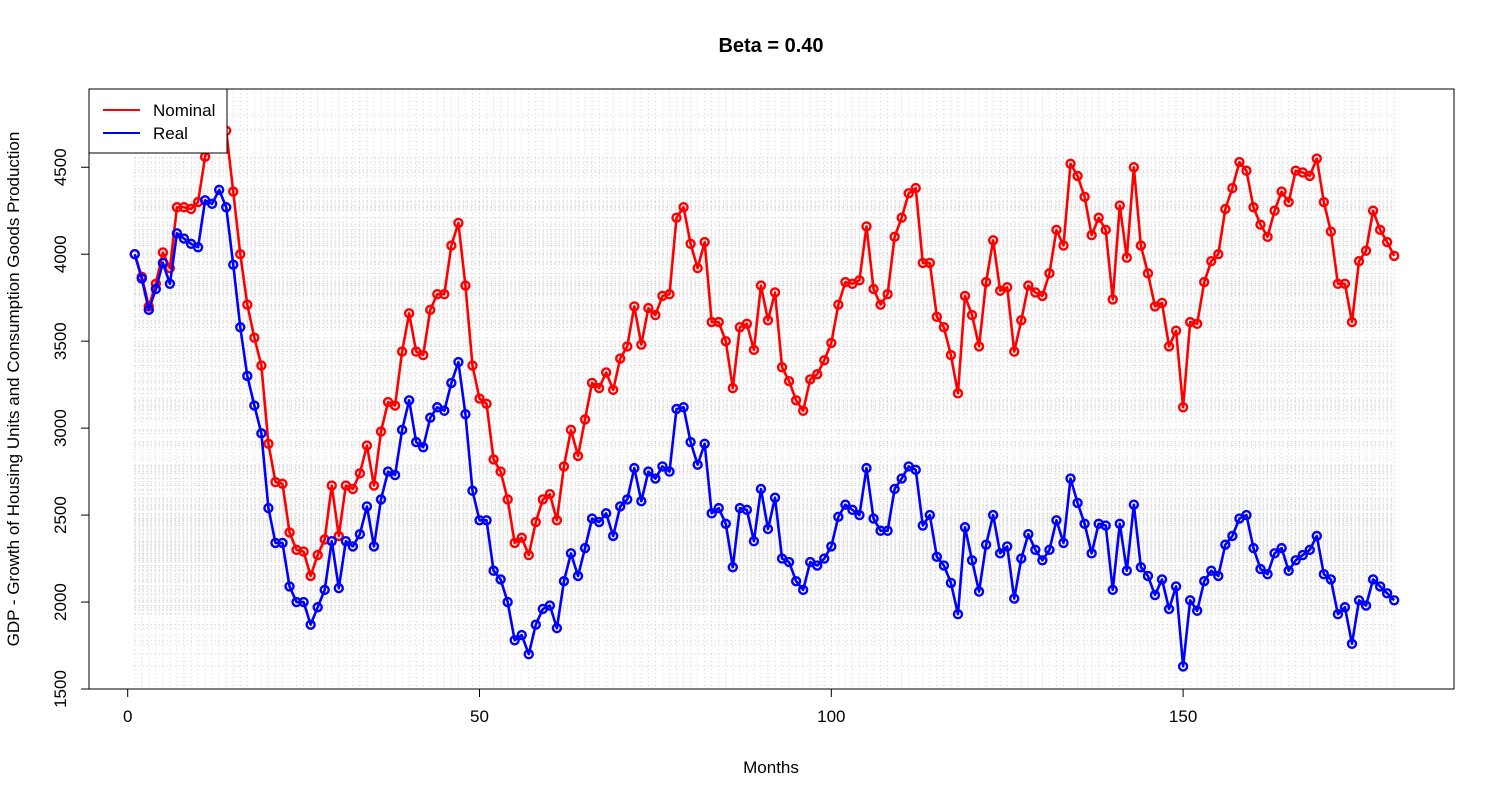 This screenshot has height=800, width=1500. Describe the element at coordinates (170, 133) in the screenshot. I see `legend-label-real: Real` at that location.